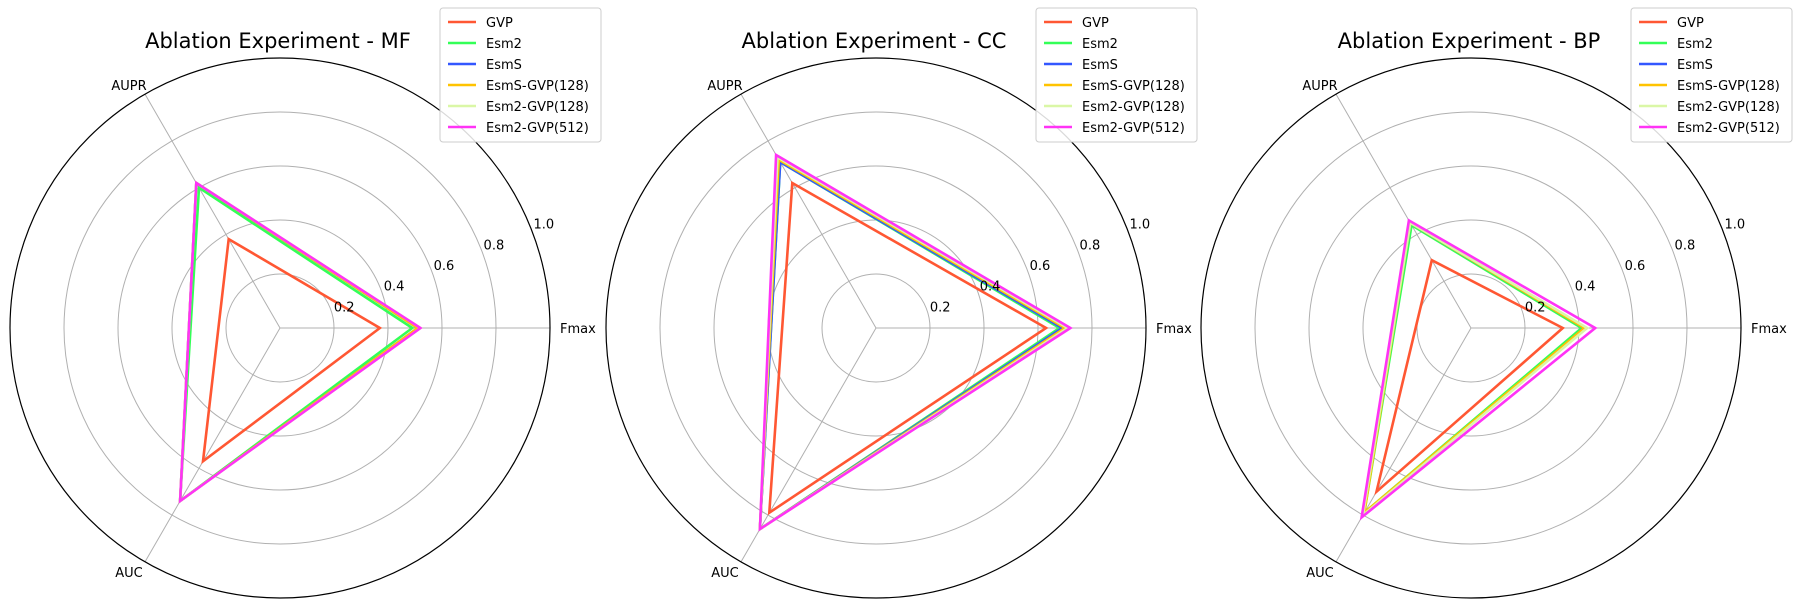 Image resolution: width=1798 pixels, height=608 pixels. What do you see at coordinates (278, 41) in the screenshot?
I see `chart-title: Ablation Experiment - MF` at bounding box center [278, 41].